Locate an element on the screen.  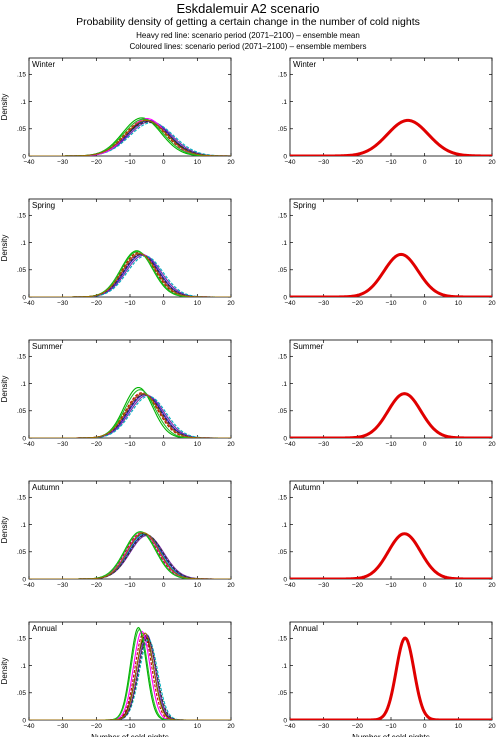
panel-summer-mean: −40 −30 −20 −10 0 10 20 0 .05 .1 .15 Summer is located at coordinates (387, 393).